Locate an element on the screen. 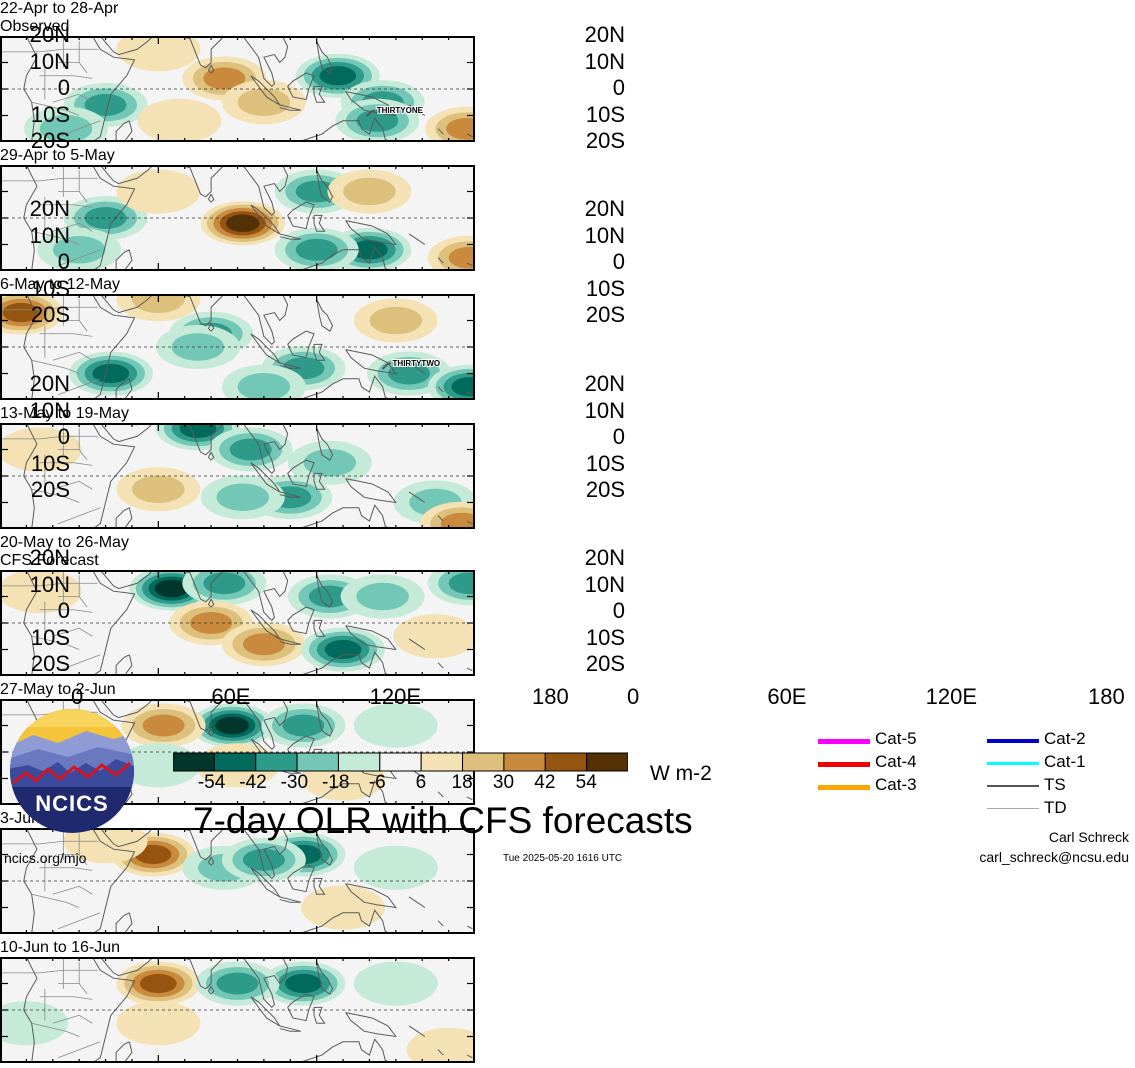 The width and height of the screenshot is (1135, 1068). colorbar-tick-label: 42 is located at coordinates (545, 782).